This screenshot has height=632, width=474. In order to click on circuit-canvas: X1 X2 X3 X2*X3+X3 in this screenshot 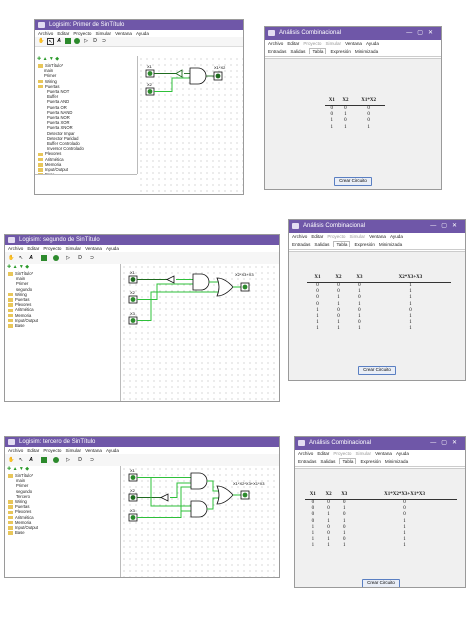, I will do `click(200, 332)`.